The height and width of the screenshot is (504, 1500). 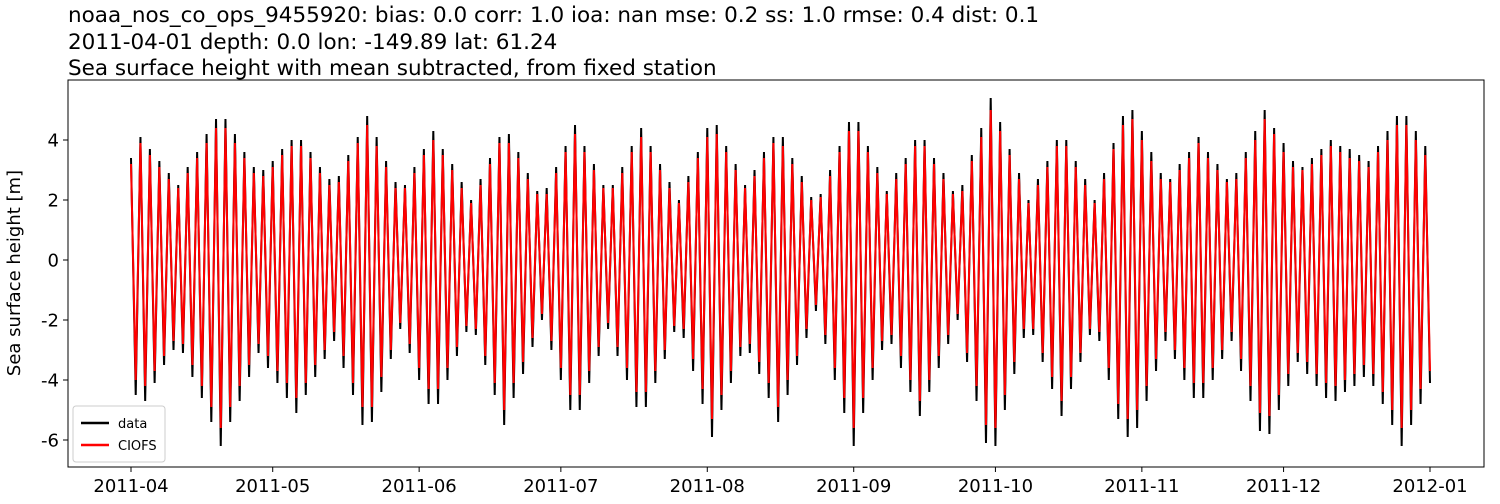 I want to click on legend-box, so click(x=119, y=434).